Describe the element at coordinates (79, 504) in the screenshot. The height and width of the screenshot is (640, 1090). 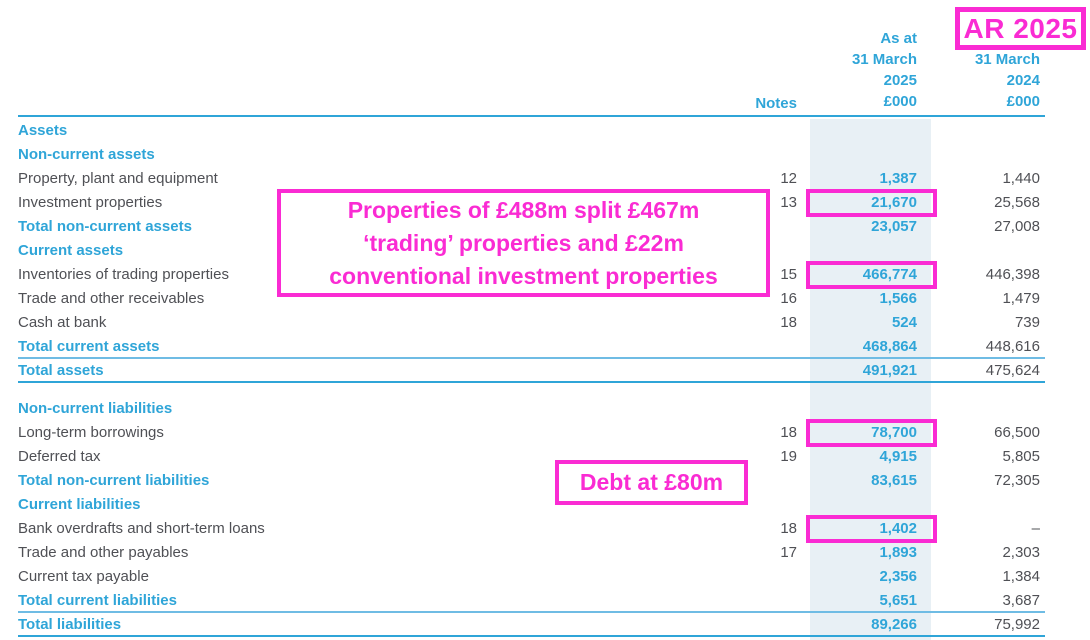
I see `row-label: Current liabilities` at that location.